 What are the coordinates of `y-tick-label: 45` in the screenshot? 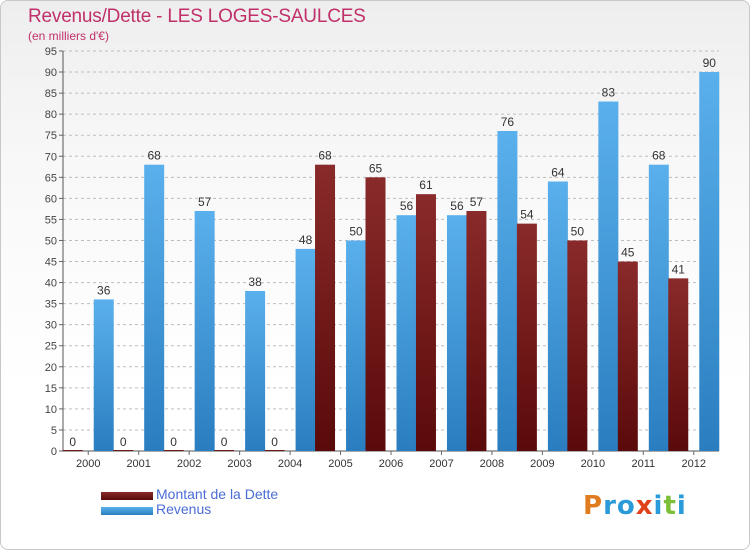 It's located at (51, 263).